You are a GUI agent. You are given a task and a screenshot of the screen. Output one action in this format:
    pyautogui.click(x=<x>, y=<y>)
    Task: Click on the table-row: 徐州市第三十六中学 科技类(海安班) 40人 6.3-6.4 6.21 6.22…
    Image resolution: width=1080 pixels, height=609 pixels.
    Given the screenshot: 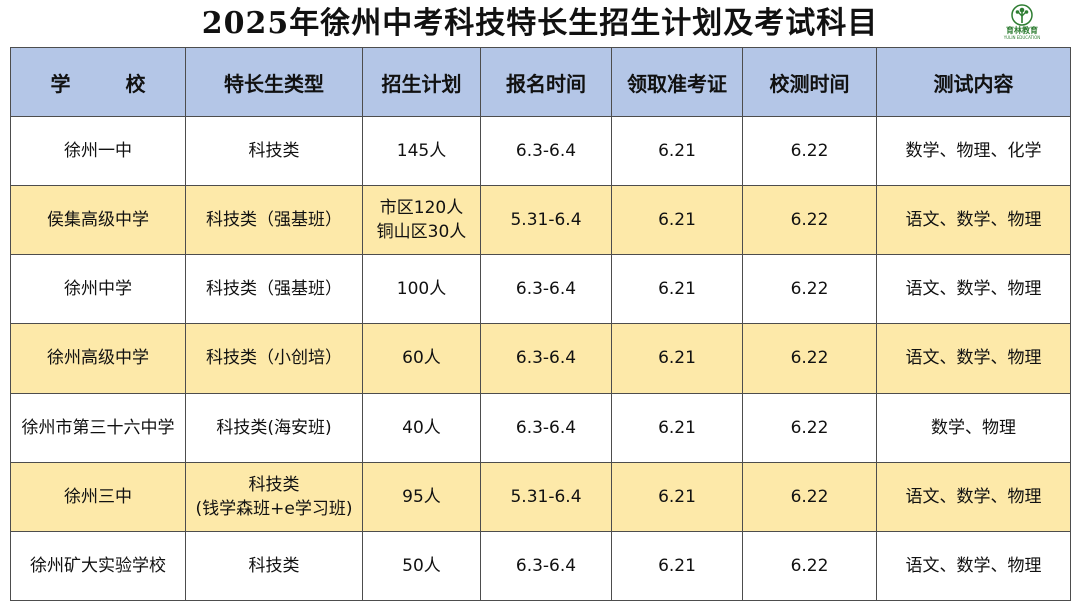 What is the action you would take?
    pyautogui.click(x=540, y=427)
    